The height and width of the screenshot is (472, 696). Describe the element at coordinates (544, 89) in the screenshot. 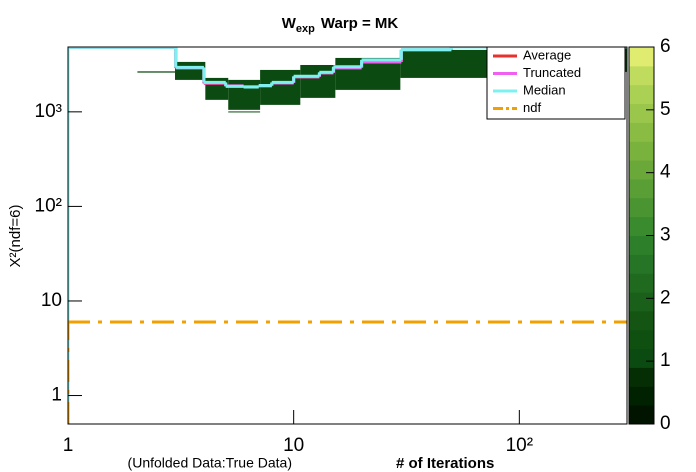

I see `legend-label: Median` at that location.